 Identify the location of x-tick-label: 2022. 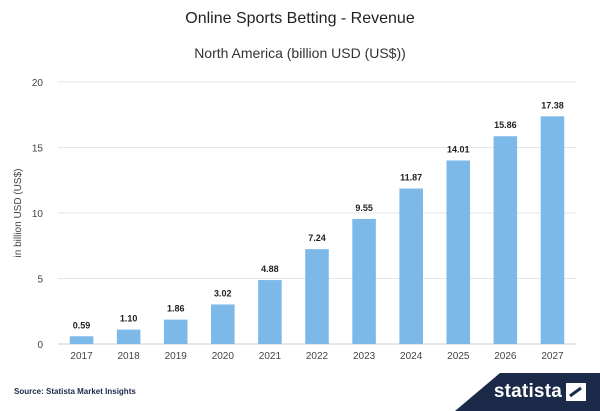
(317, 356).